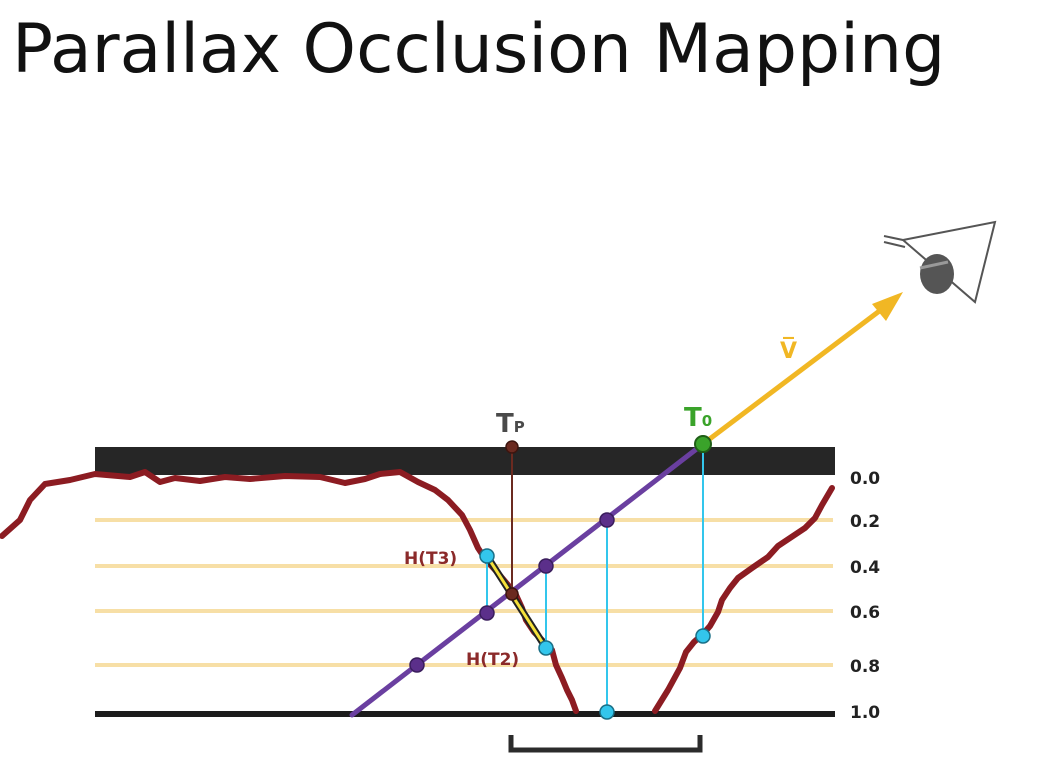 Image resolution: width=1050 pixels, height=773 pixels. What do you see at coordinates (698, 418) in the screenshot?
I see `t0-label: T0` at bounding box center [698, 418].